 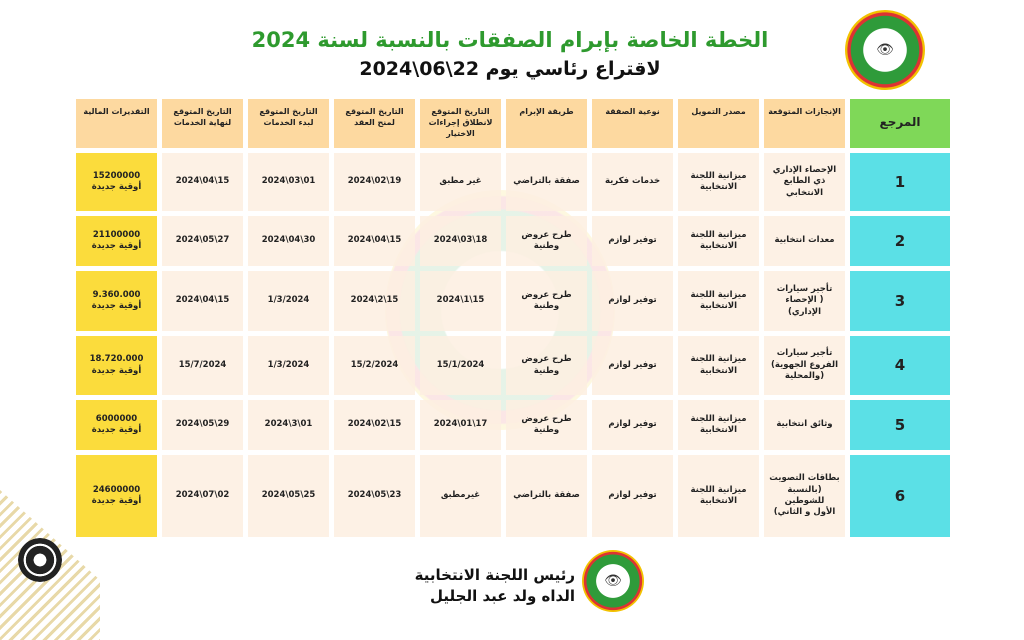 What do you see at coordinates (202, 123) in the screenshot?
I see `column-header: التاريخ المتوقع لنهاية الخدمات` at bounding box center [202, 123].